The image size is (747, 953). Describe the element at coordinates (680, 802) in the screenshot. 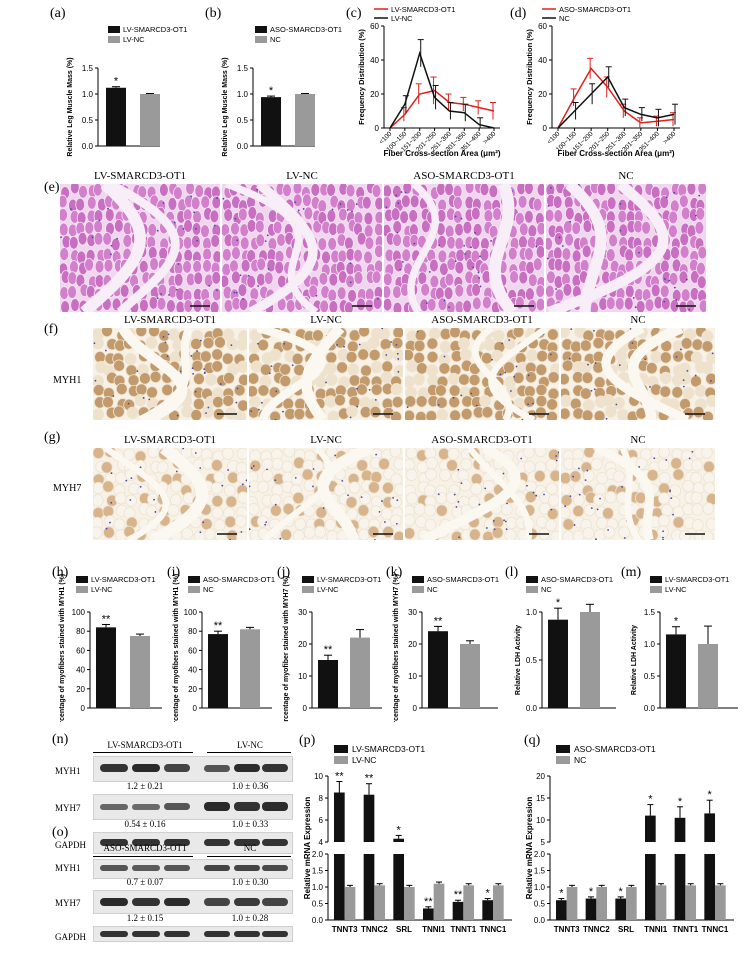

I see `chart-q-sig-4: *` at that location.